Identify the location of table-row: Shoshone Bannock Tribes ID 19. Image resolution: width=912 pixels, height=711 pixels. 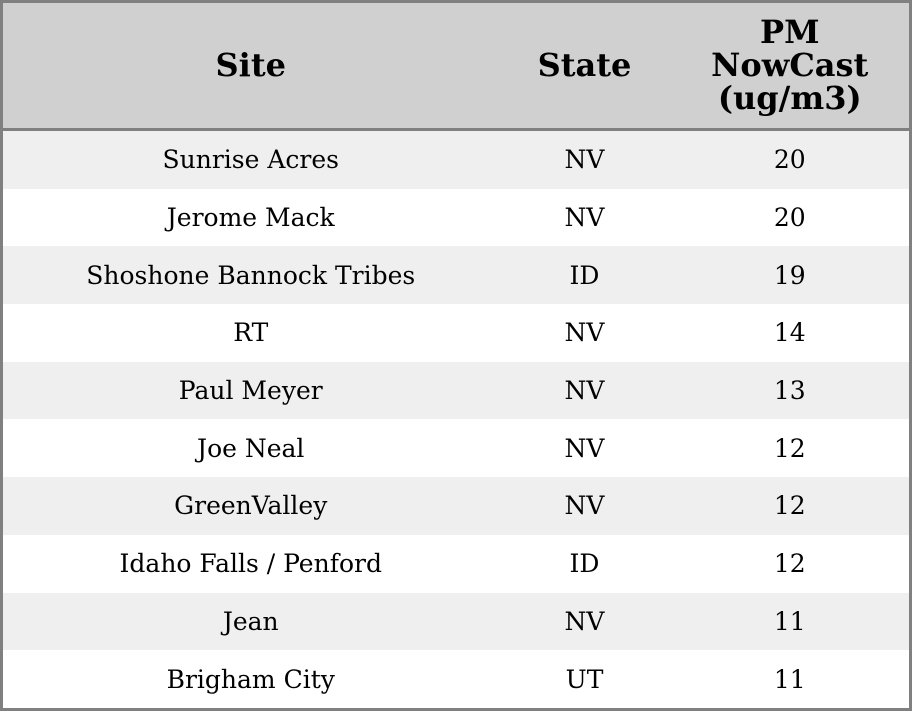
(456, 275).